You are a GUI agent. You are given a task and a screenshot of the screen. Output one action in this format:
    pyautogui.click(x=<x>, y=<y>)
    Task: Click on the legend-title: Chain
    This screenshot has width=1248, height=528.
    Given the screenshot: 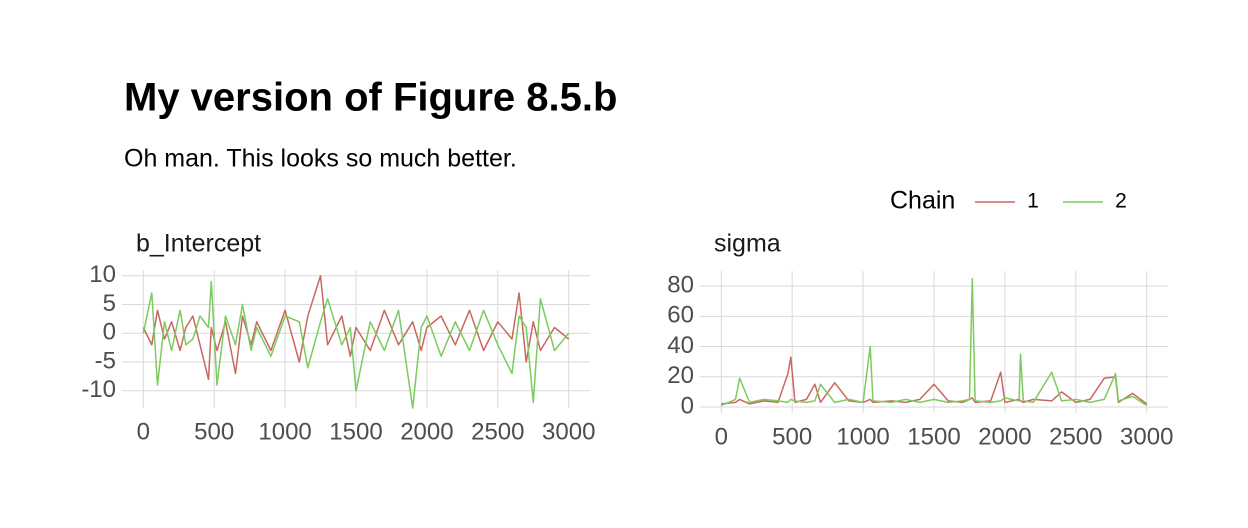 What is the action you would take?
    pyautogui.click(x=922, y=201)
    